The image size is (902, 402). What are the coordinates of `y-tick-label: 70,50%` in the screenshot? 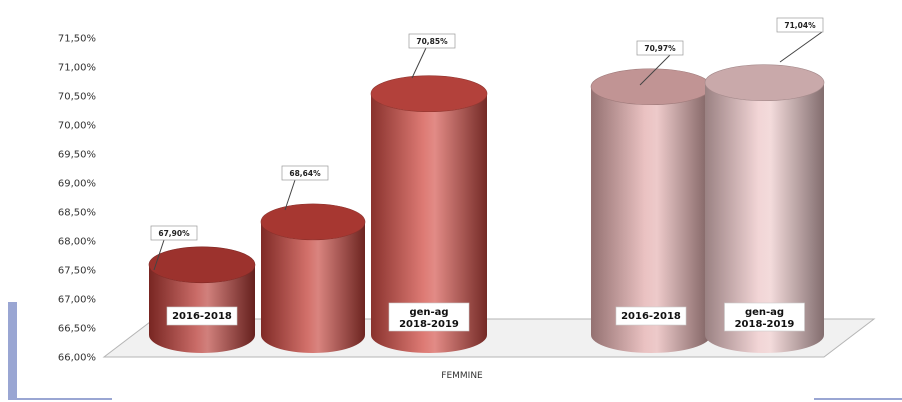 It's located at (77, 97).